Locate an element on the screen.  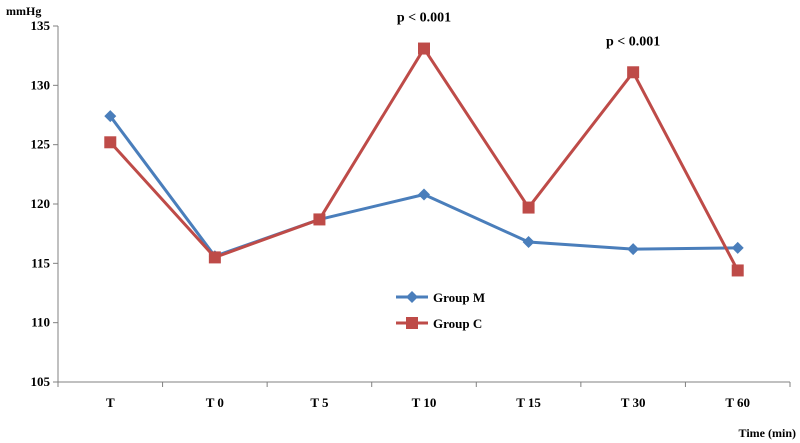
legend-label: Group M is located at coordinates (459, 297).